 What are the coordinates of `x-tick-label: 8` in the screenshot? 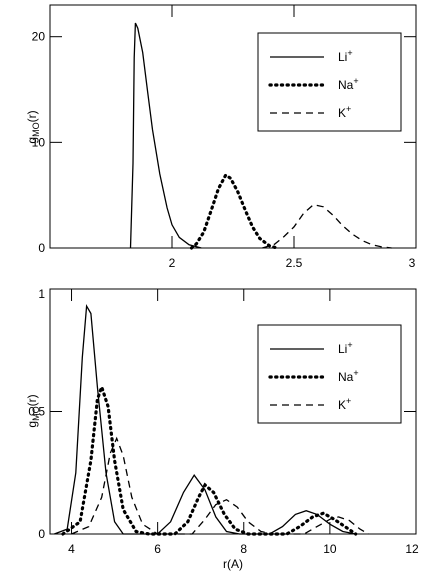 It's located at (243, 549).